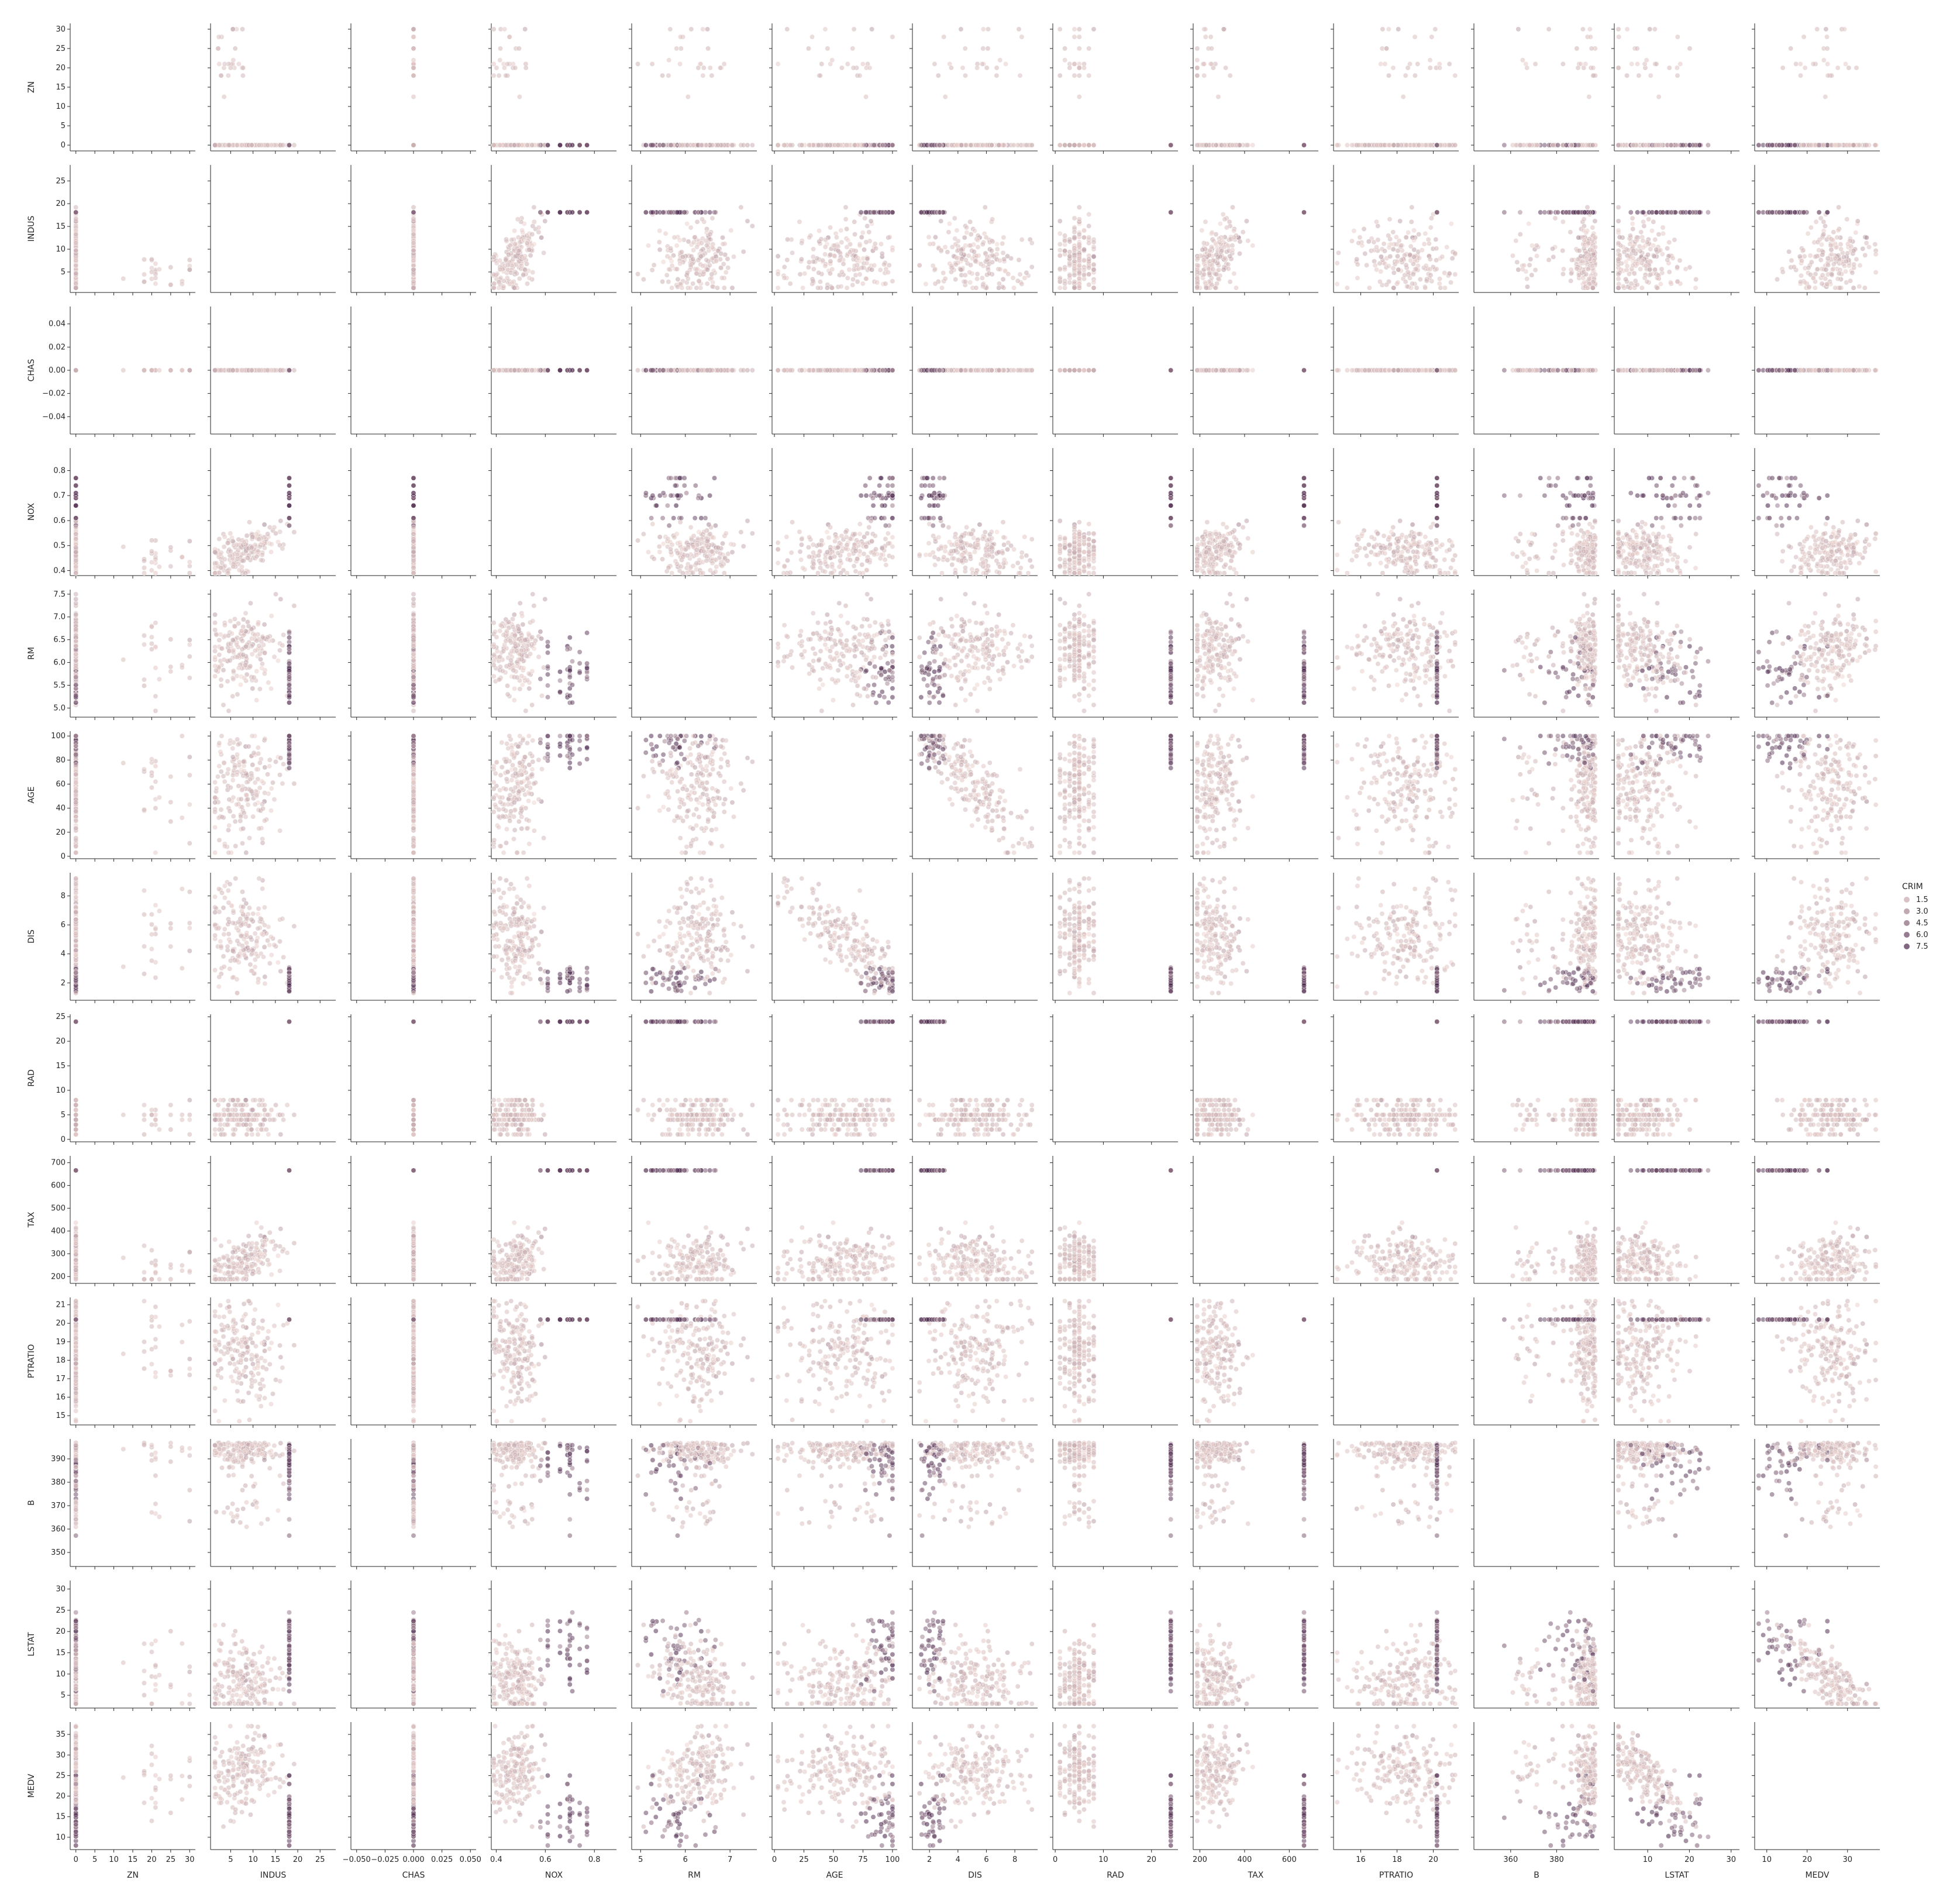 Image resolution: width=1943 pixels, height=1904 pixels. What do you see at coordinates (974, 88) in the screenshot?
I see `panel-zn-vs-dis` at bounding box center [974, 88].